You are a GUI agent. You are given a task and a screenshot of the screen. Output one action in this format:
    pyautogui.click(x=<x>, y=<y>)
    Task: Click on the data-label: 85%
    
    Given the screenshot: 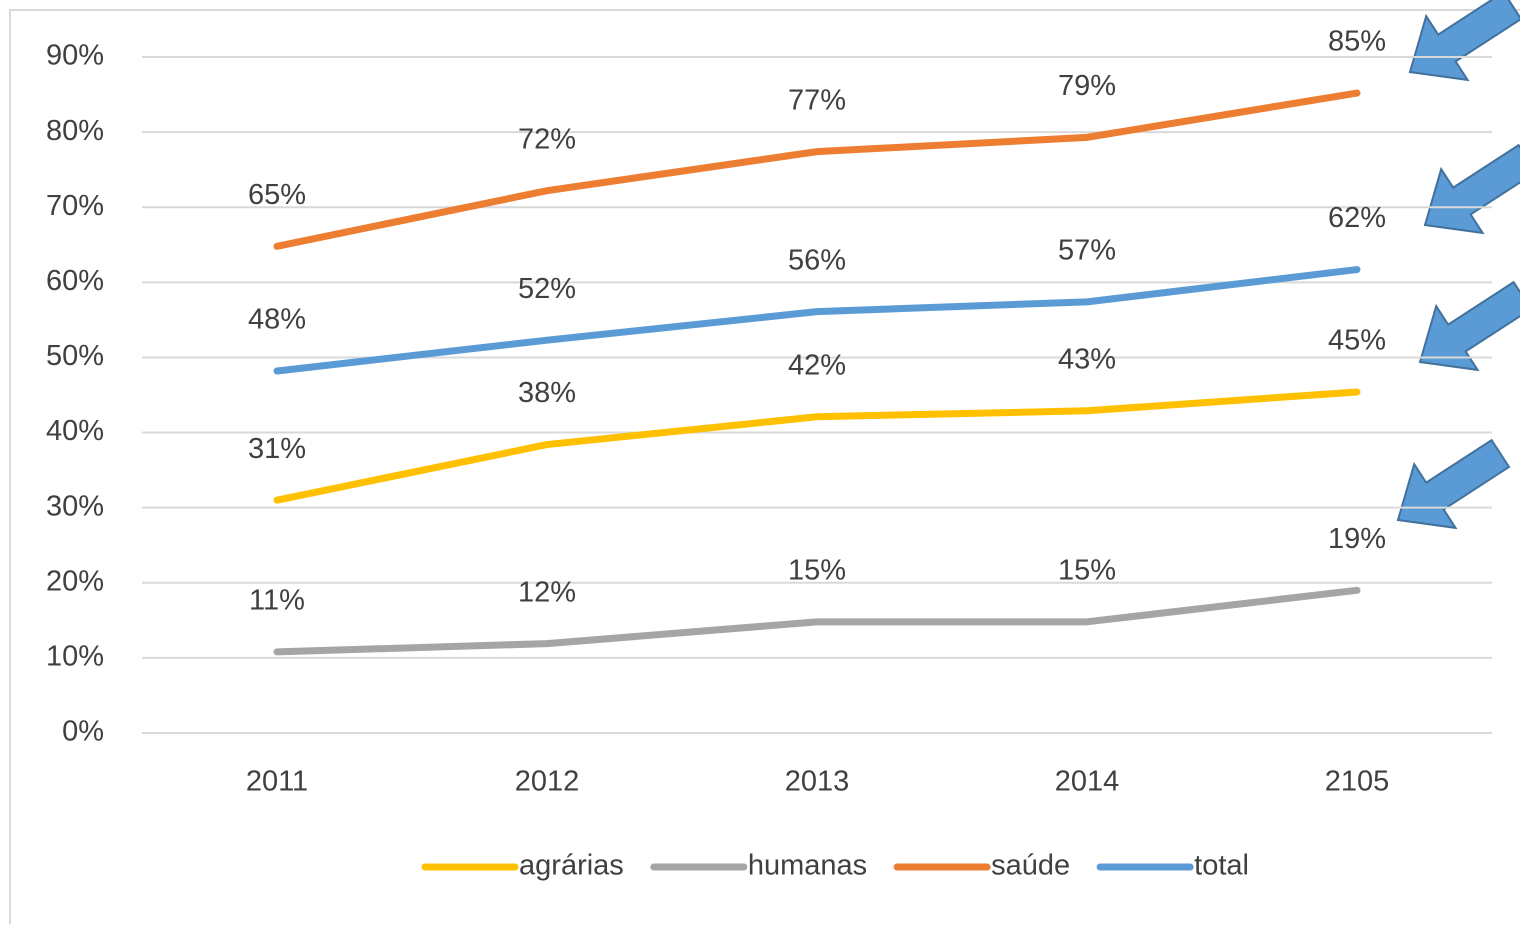 What is the action you would take?
    pyautogui.click(x=1357, y=42)
    